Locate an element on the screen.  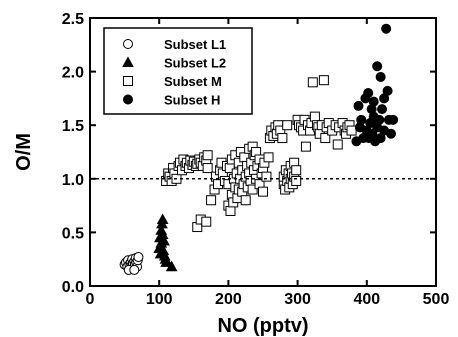
legend-label: Subset H is located at coordinates (192, 100).